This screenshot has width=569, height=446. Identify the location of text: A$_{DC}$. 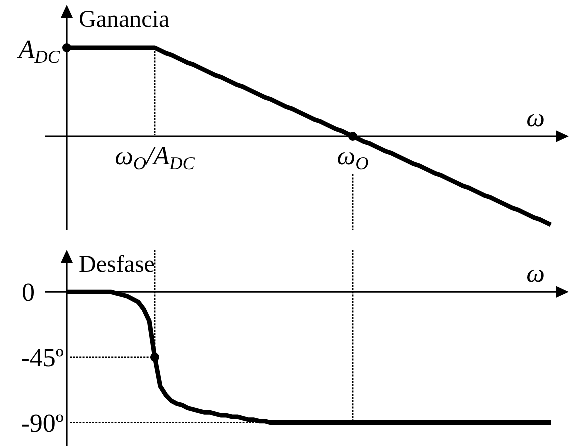
(38, 51).